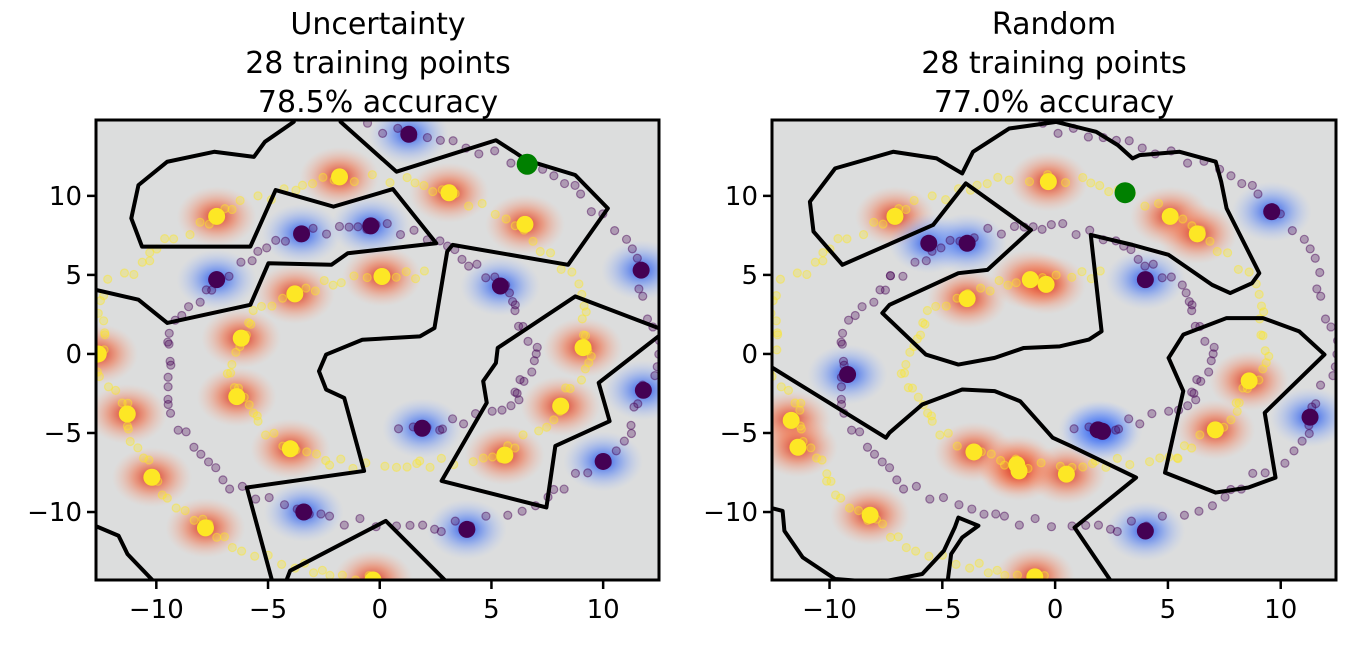 This screenshot has width=1345, height=647. Describe the element at coordinates (630, 270) in the screenshot. I see `class-0-confidence-glow` at that location.